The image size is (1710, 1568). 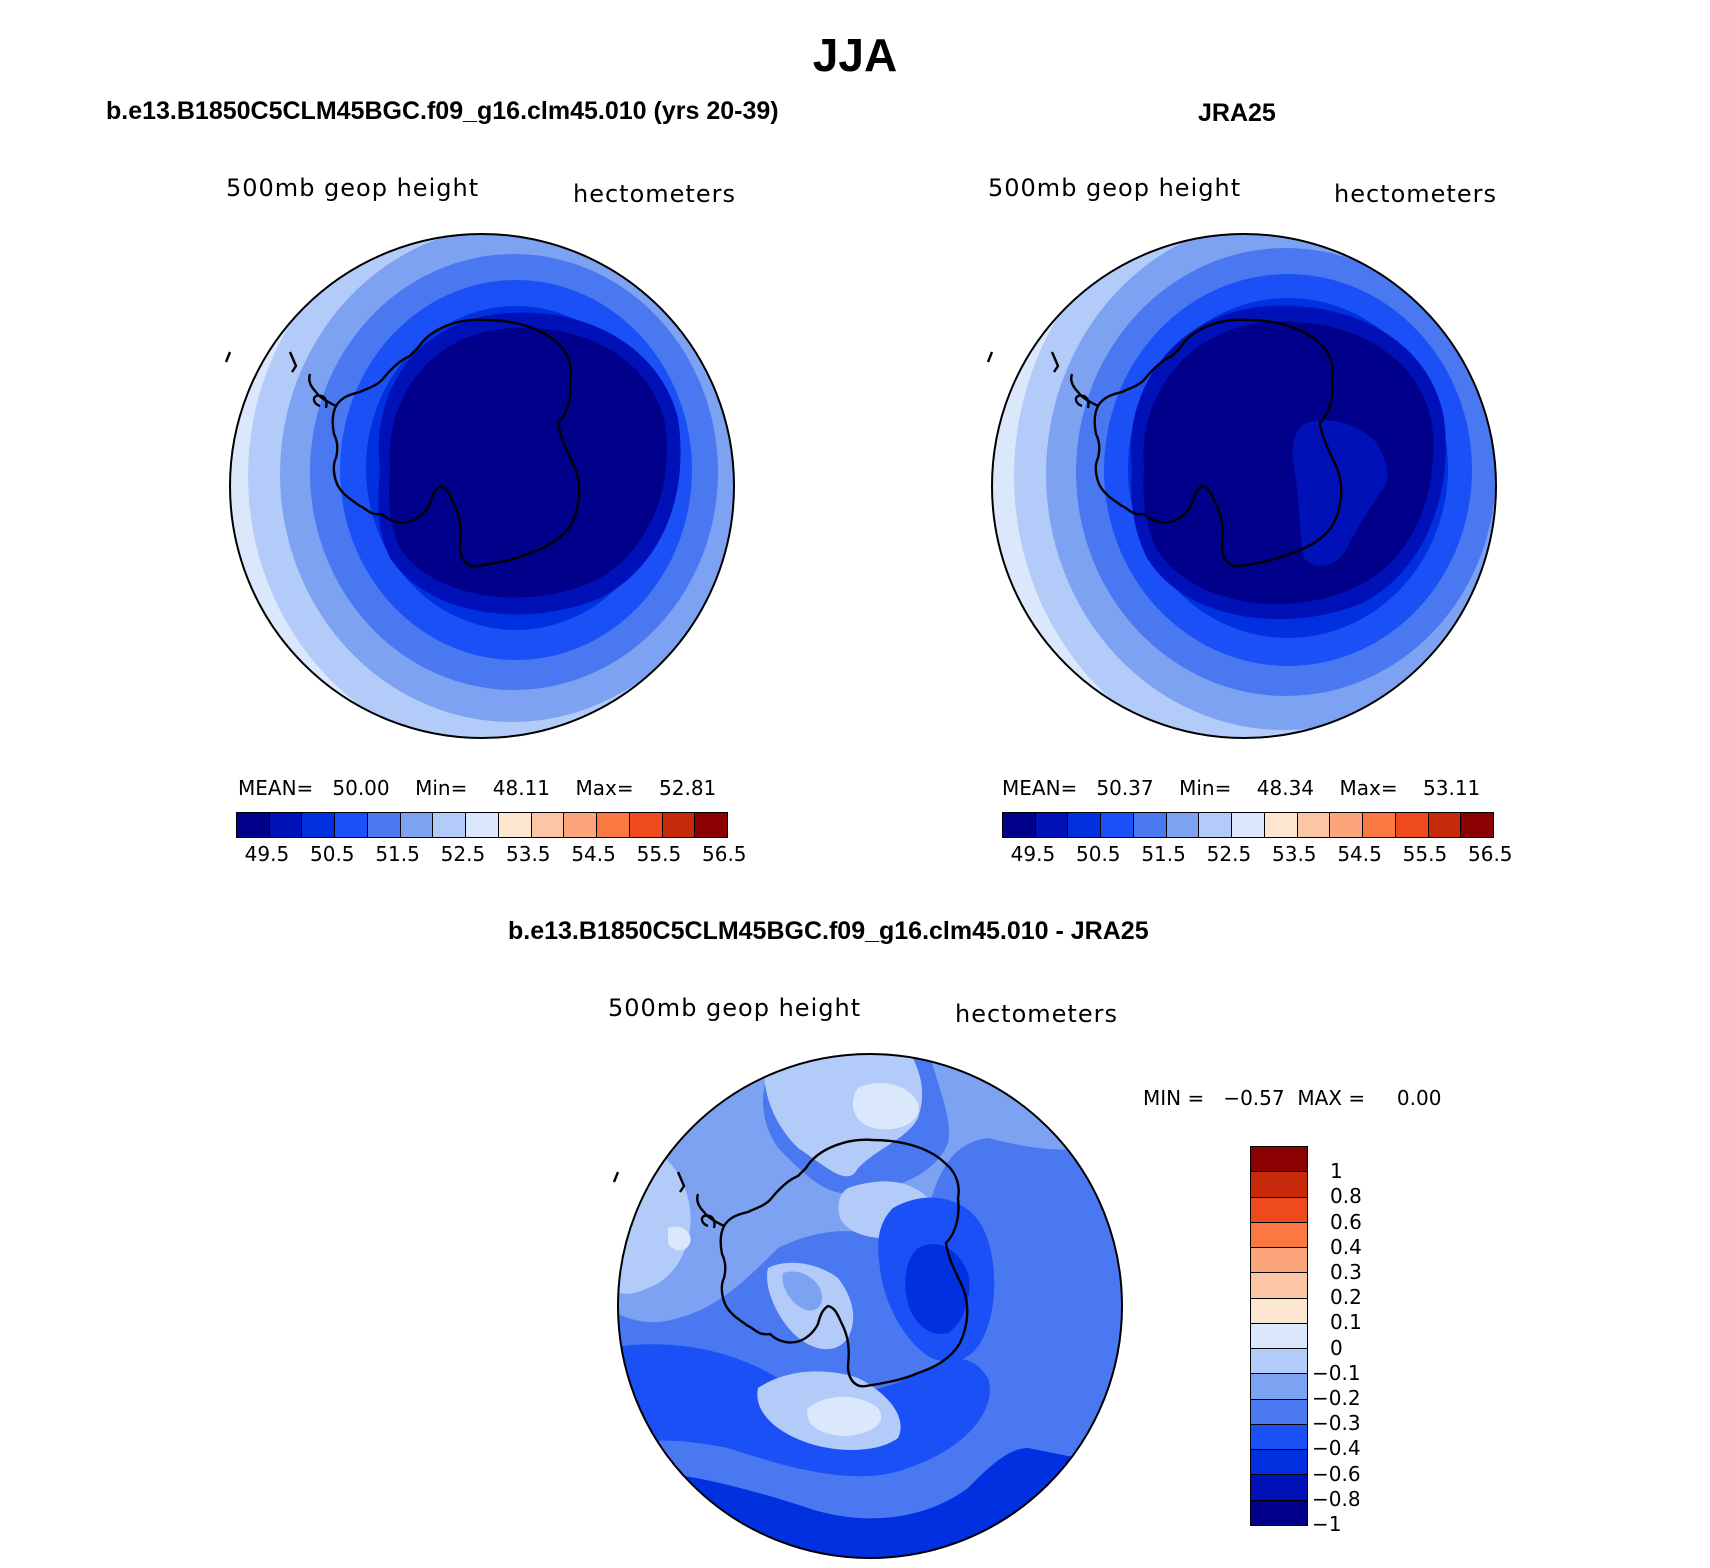 What do you see at coordinates (1257, 854) in the screenshot?
I see `obs-colorbar-ticks: 49.5 50.5 51.5 52.5 53.5 54.5 55.5 56.5` at bounding box center [1257, 854].